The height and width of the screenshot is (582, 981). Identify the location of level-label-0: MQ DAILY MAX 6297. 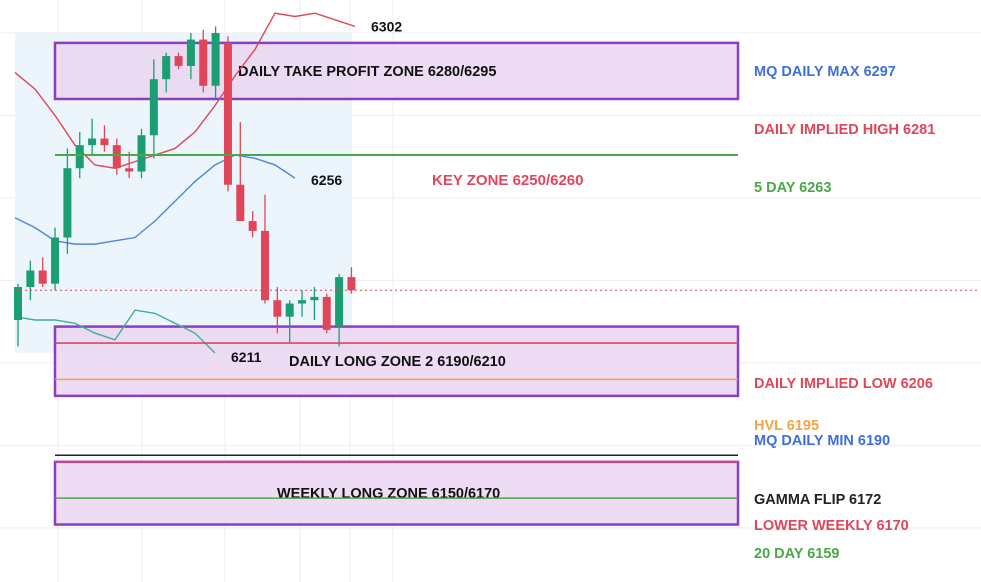
(825, 72).